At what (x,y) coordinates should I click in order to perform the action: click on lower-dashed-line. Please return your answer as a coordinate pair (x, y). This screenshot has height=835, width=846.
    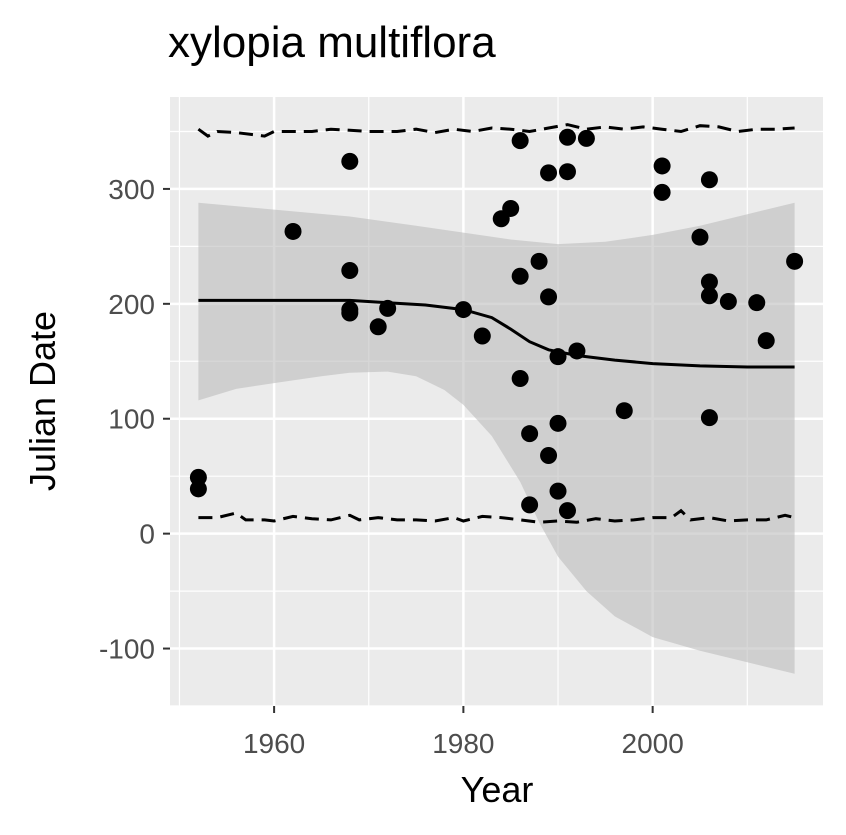
    Looking at the image, I should click on (496, 516).